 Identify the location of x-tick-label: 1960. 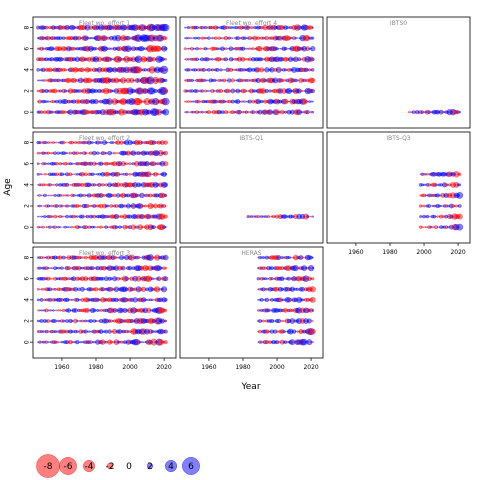
(61, 367).